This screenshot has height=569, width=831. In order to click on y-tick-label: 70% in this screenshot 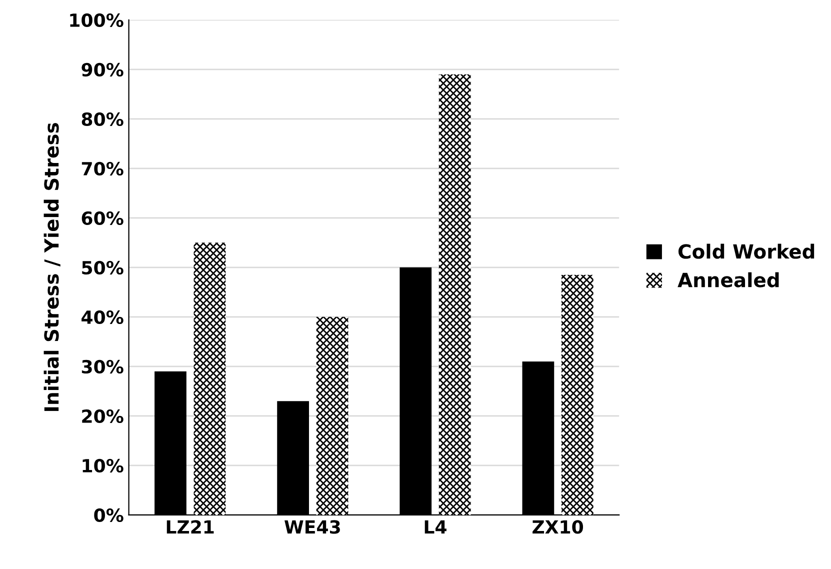, I will do `click(103, 169)`.